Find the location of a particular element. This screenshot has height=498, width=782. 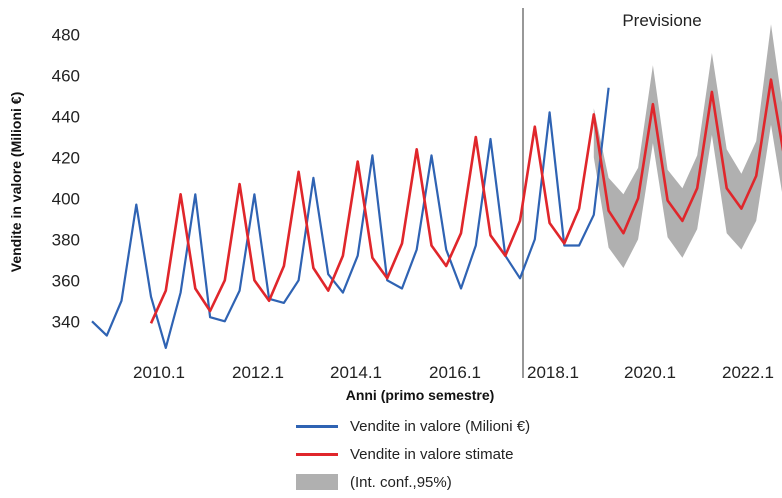

x-tick-label: 2014.1 is located at coordinates (356, 372).